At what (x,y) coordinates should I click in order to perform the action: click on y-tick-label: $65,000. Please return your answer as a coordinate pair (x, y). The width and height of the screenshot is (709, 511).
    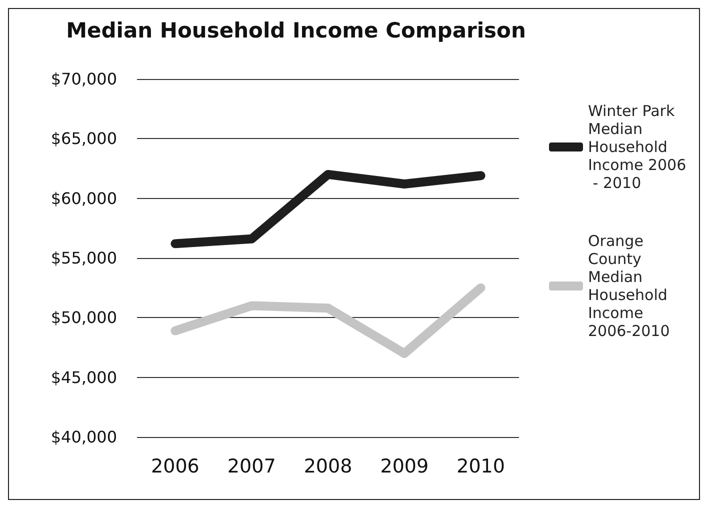
    Looking at the image, I should click on (83, 138).